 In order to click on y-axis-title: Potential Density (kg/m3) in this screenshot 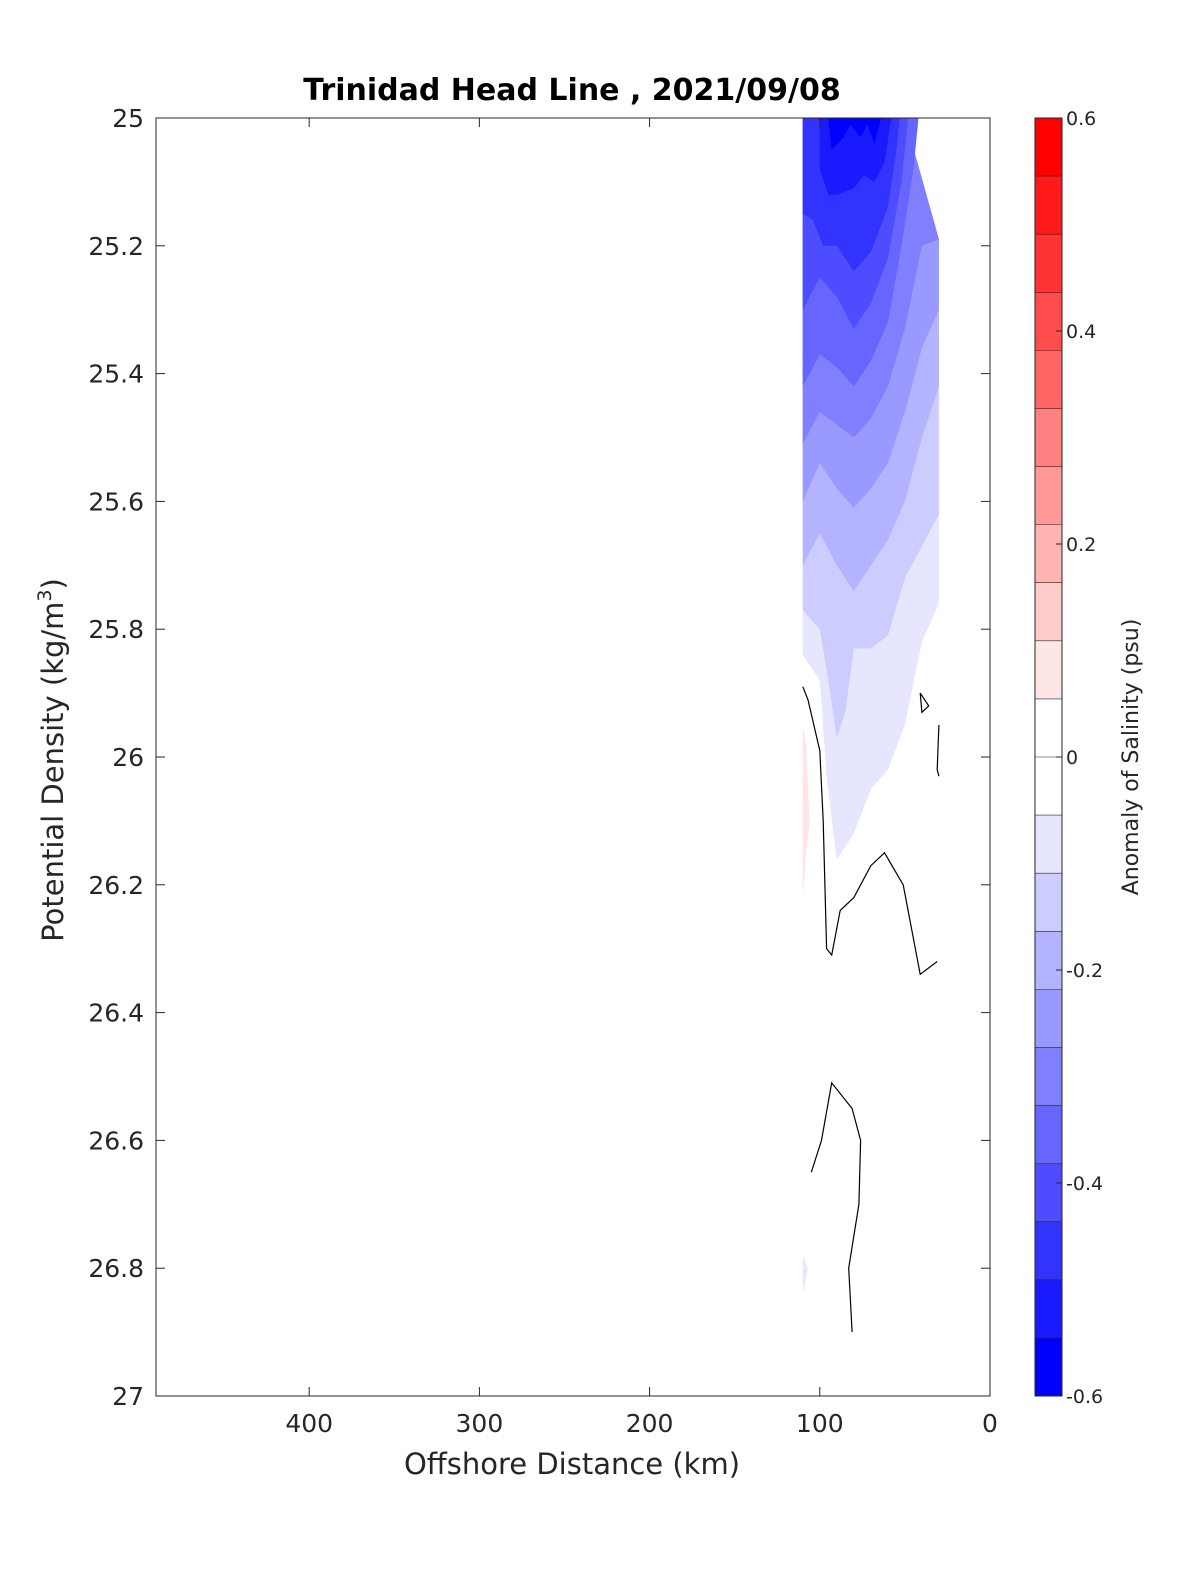, I will do `click(52, 760)`.